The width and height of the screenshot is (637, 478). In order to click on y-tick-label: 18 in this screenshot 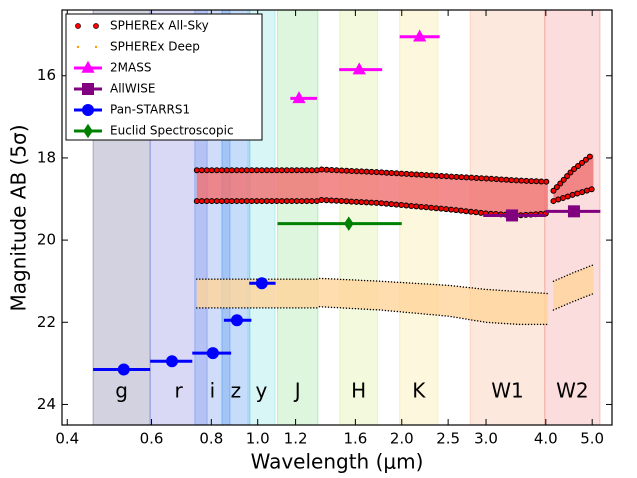, I will do `click(46, 157)`.